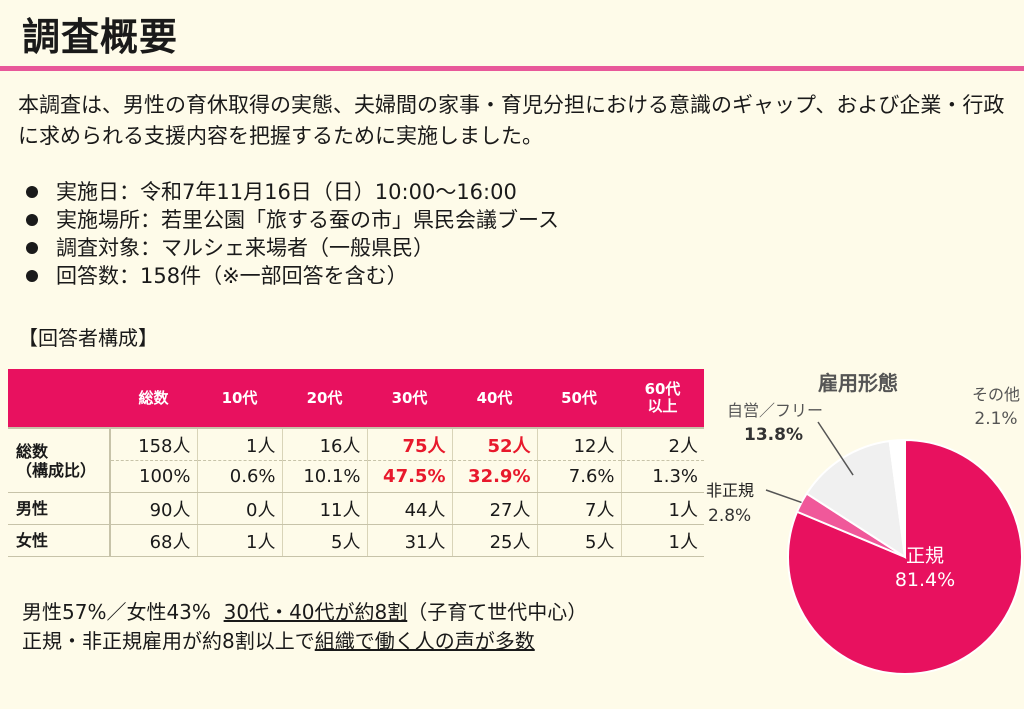 This screenshot has width=1024, height=709. What do you see at coordinates (897, 498) in the screenshot?
I see `pie-slice` at bounding box center [897, 498].